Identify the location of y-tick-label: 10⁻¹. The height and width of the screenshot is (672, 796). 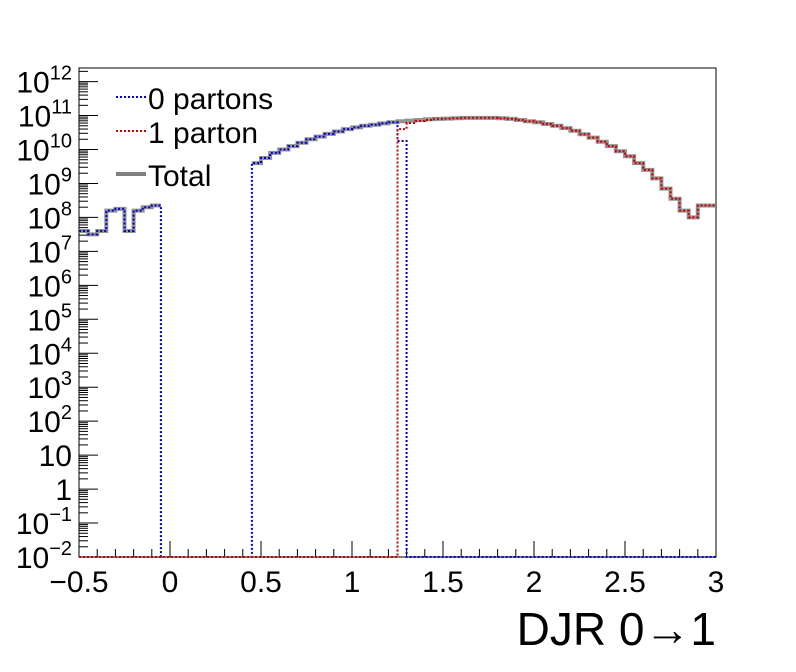
(44, 522).